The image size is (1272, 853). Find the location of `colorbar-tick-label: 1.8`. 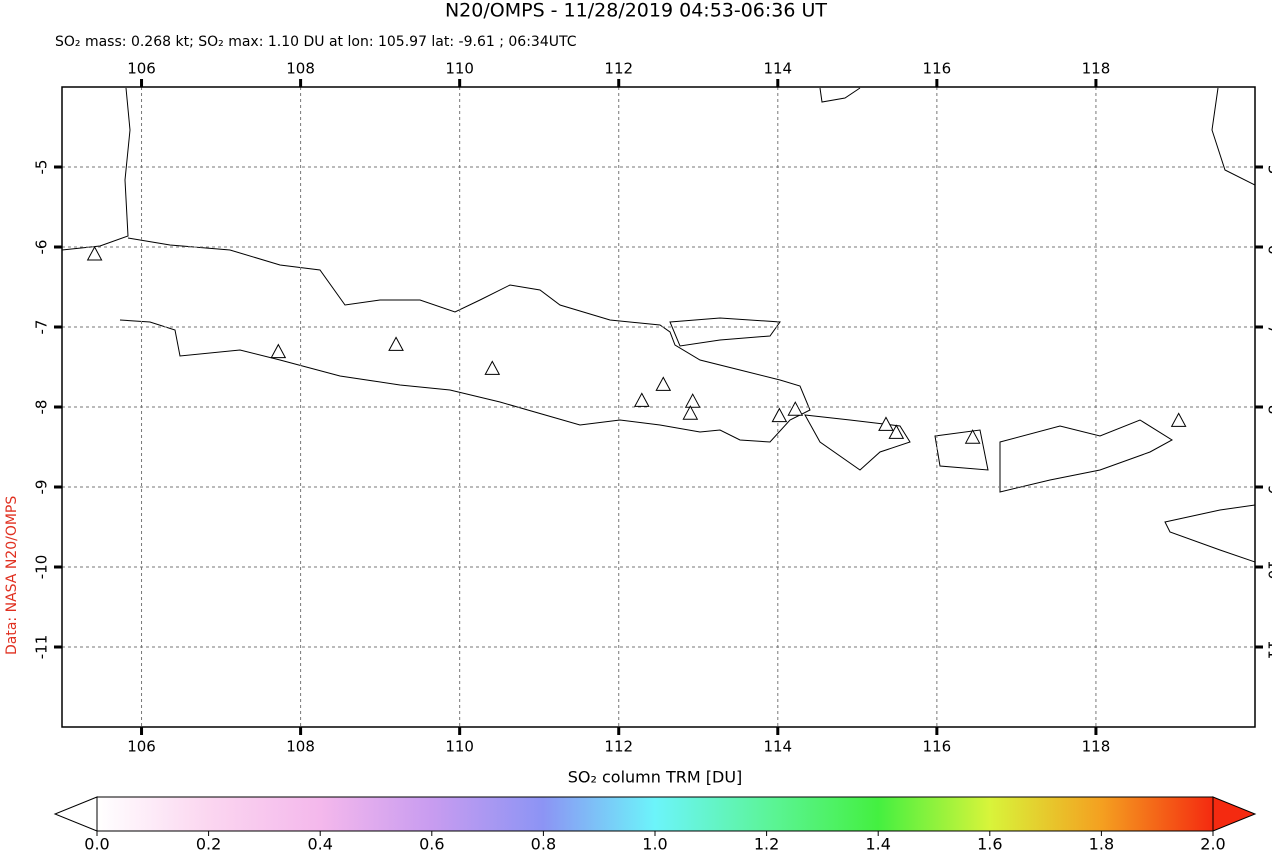

colorbar-tick-label: 1.8 is located at coordinates (1101, 844).